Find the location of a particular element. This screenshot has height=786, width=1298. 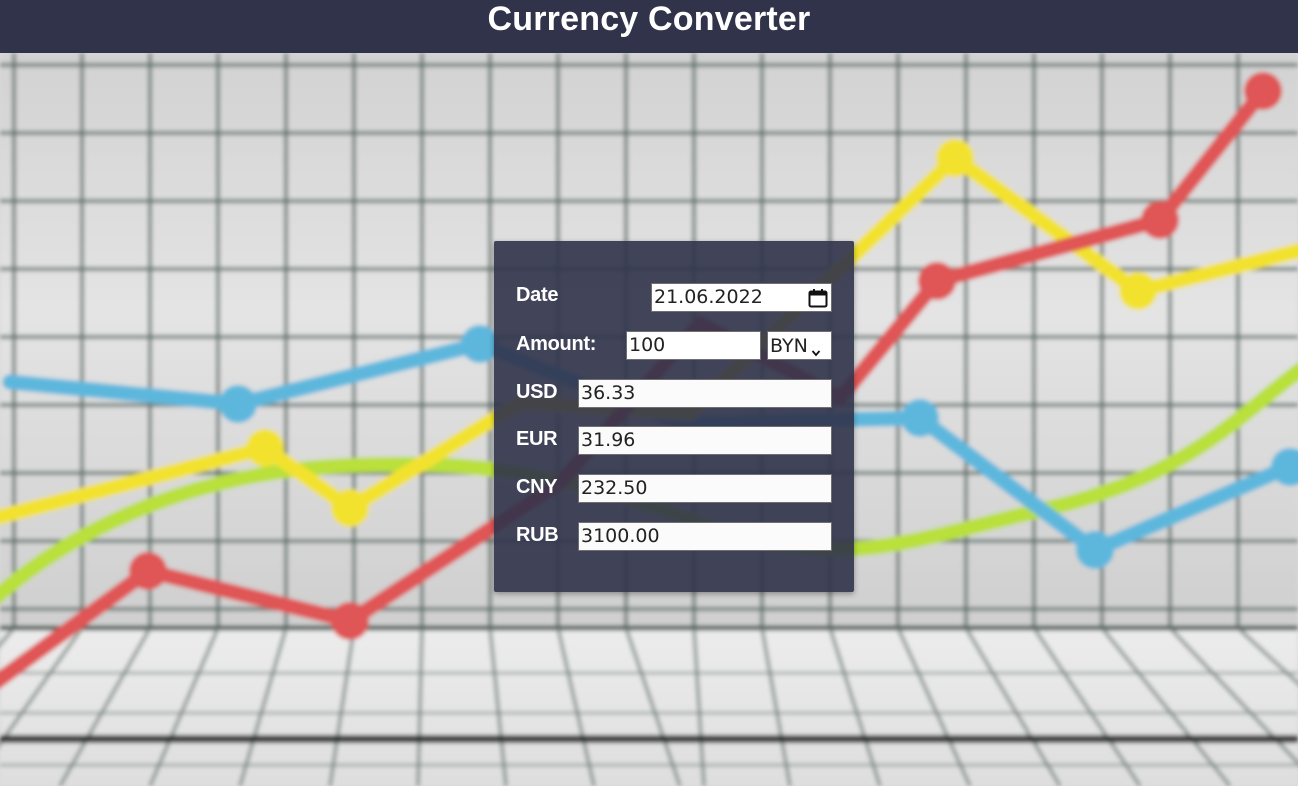

eur-value-field: 31.96 is located at coordinates (705, 440).